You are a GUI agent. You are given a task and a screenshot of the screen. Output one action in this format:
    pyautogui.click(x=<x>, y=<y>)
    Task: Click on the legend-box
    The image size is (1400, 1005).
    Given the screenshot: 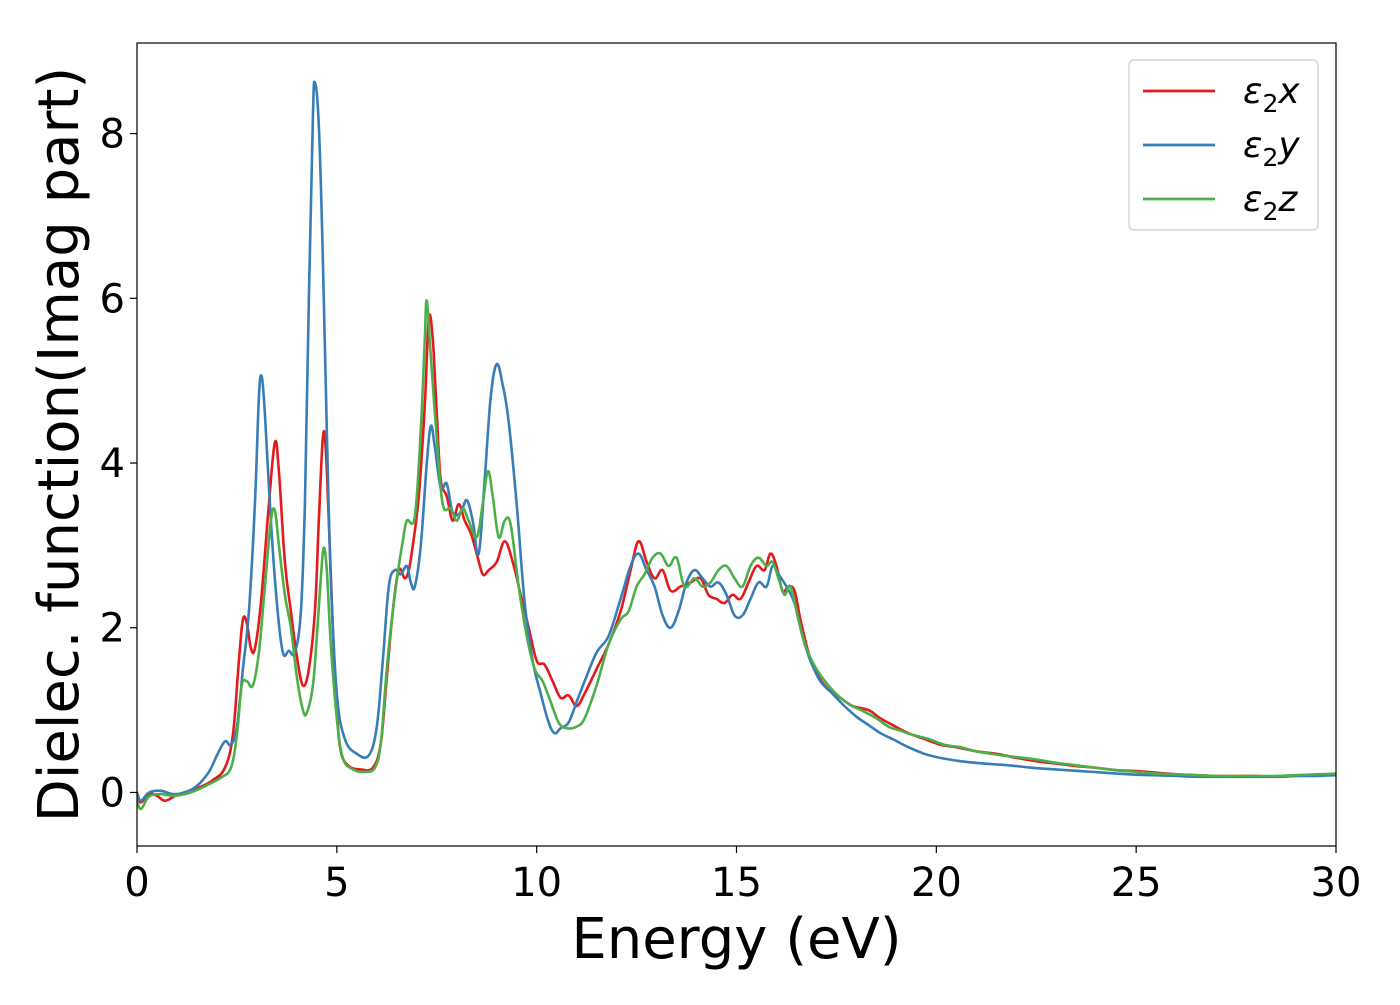 What is the action you would take?
    pyautogui.click(x=1223, y=145)
    